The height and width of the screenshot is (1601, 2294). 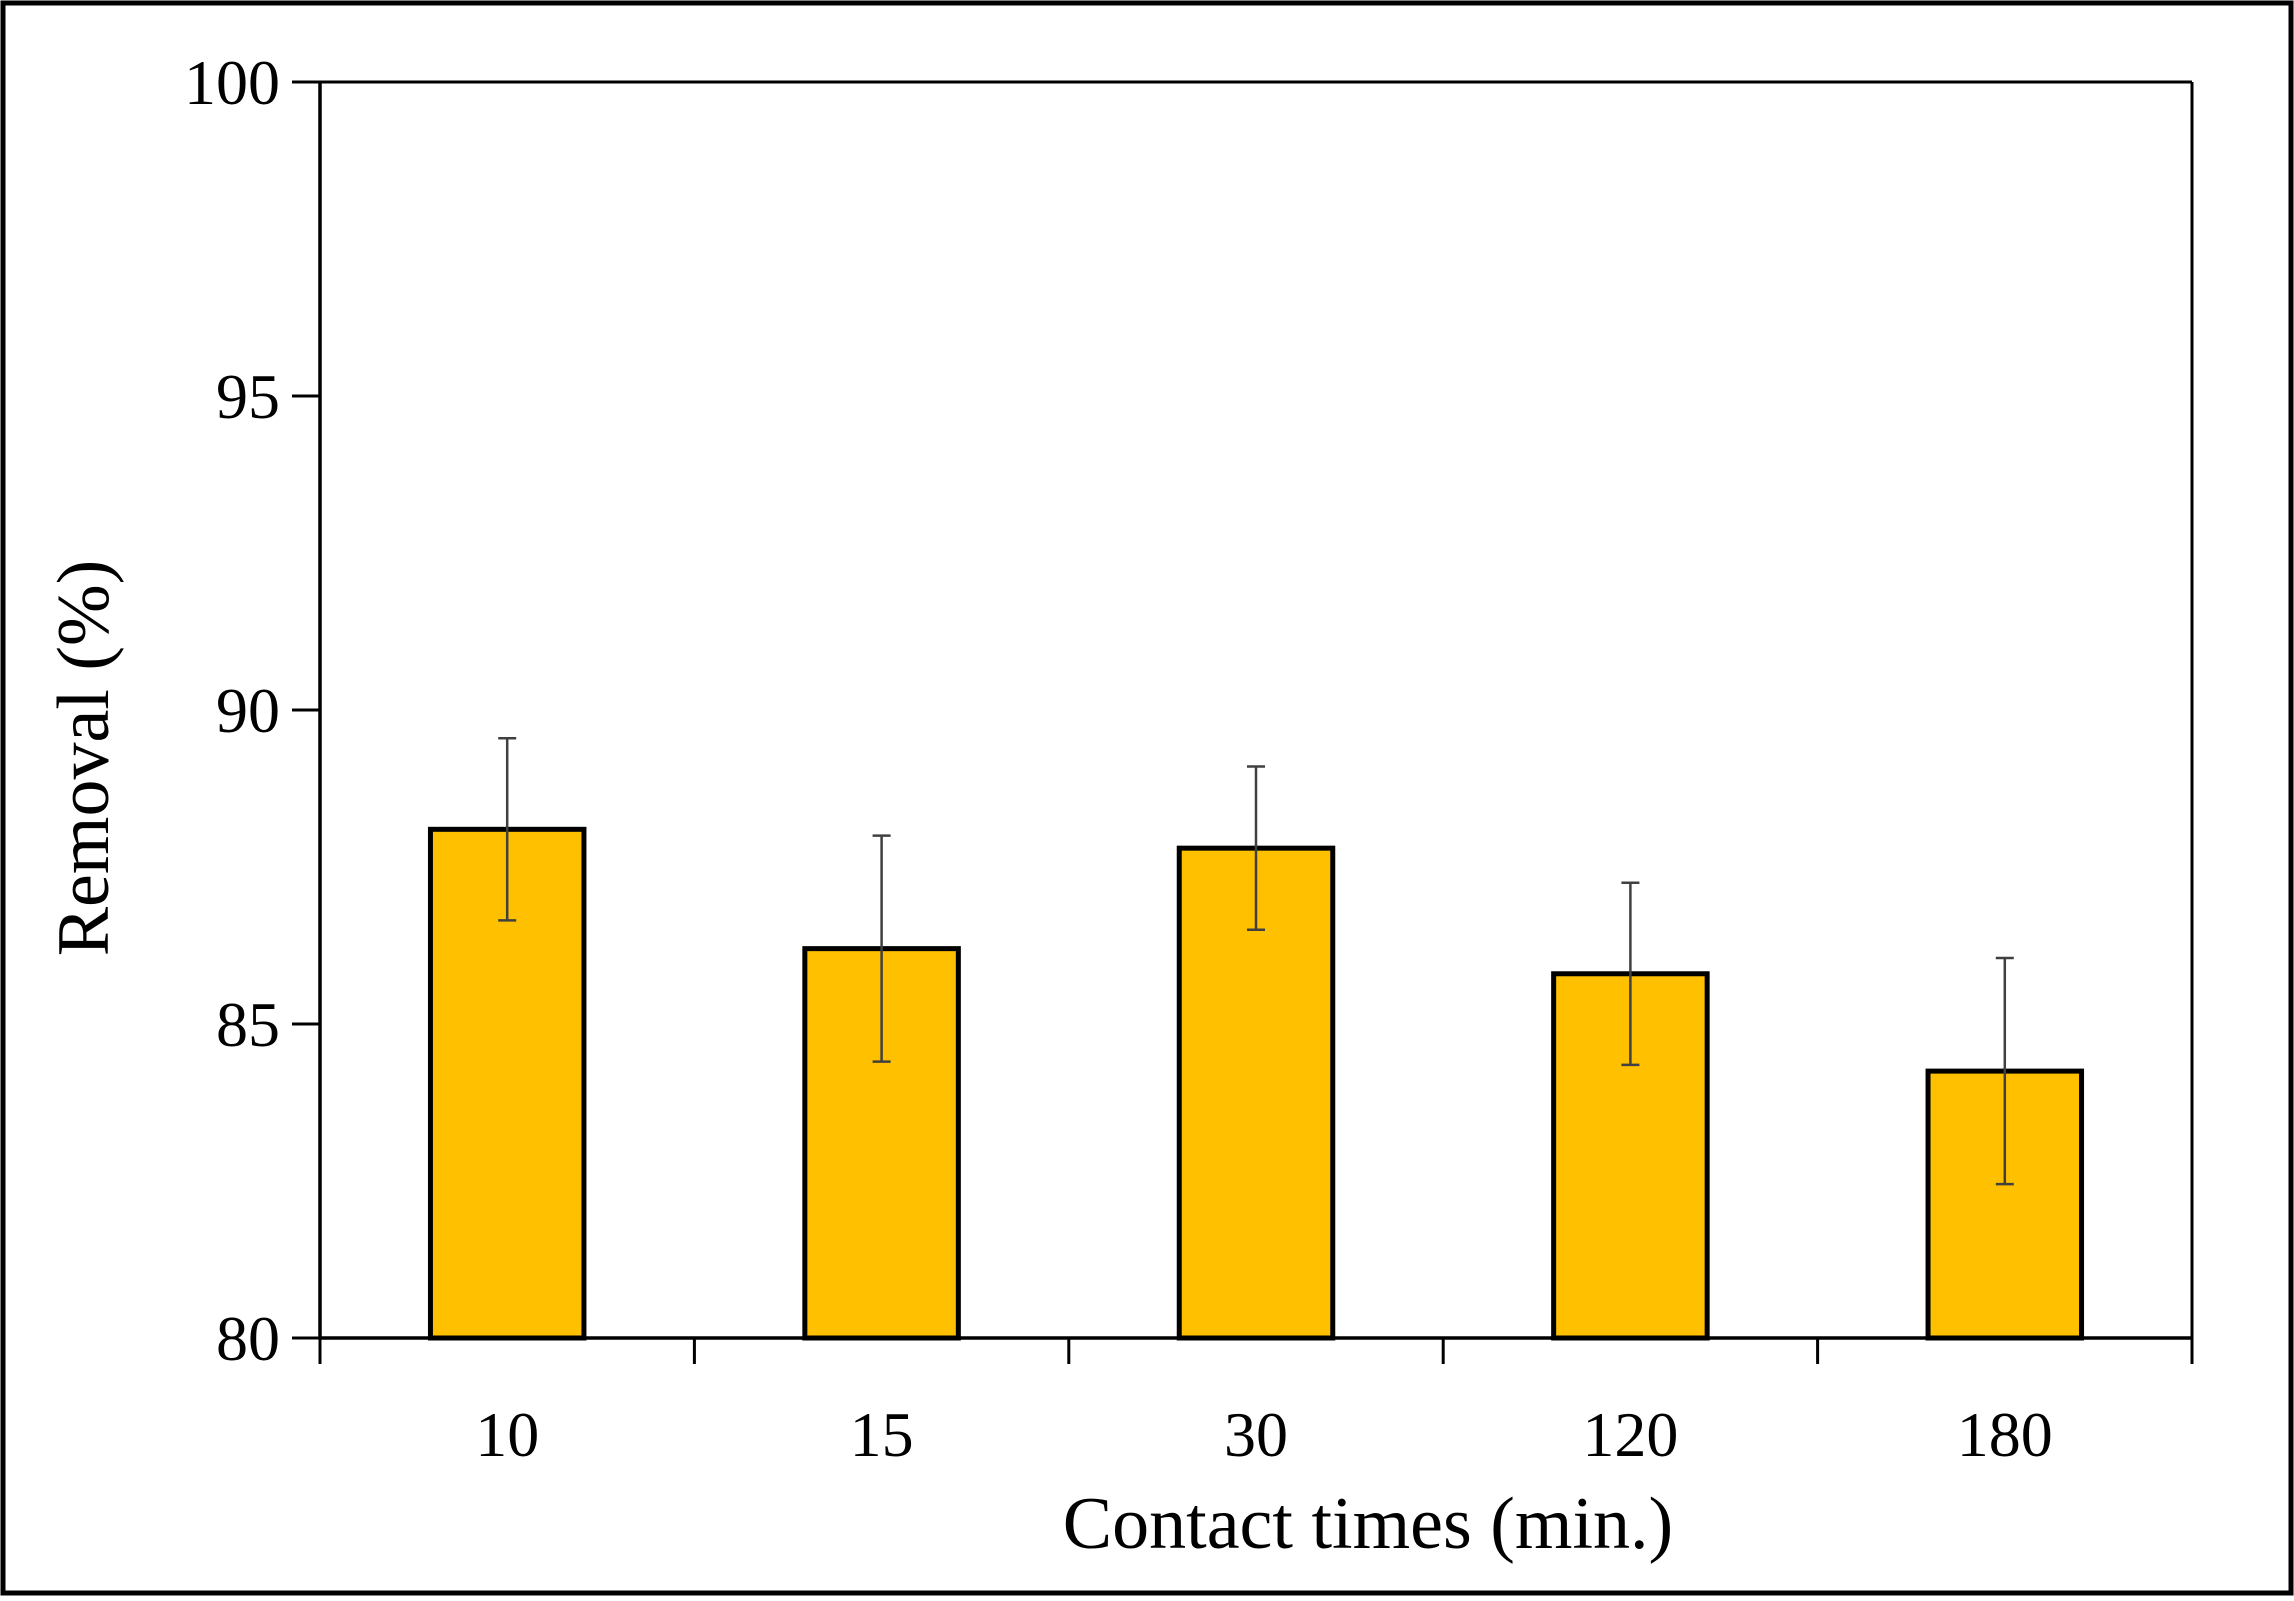 What do you see at coordinates (84, 758) in the screenshot?
I see `y-axis-title: Removal (%)` at bounding box center [84, 758].